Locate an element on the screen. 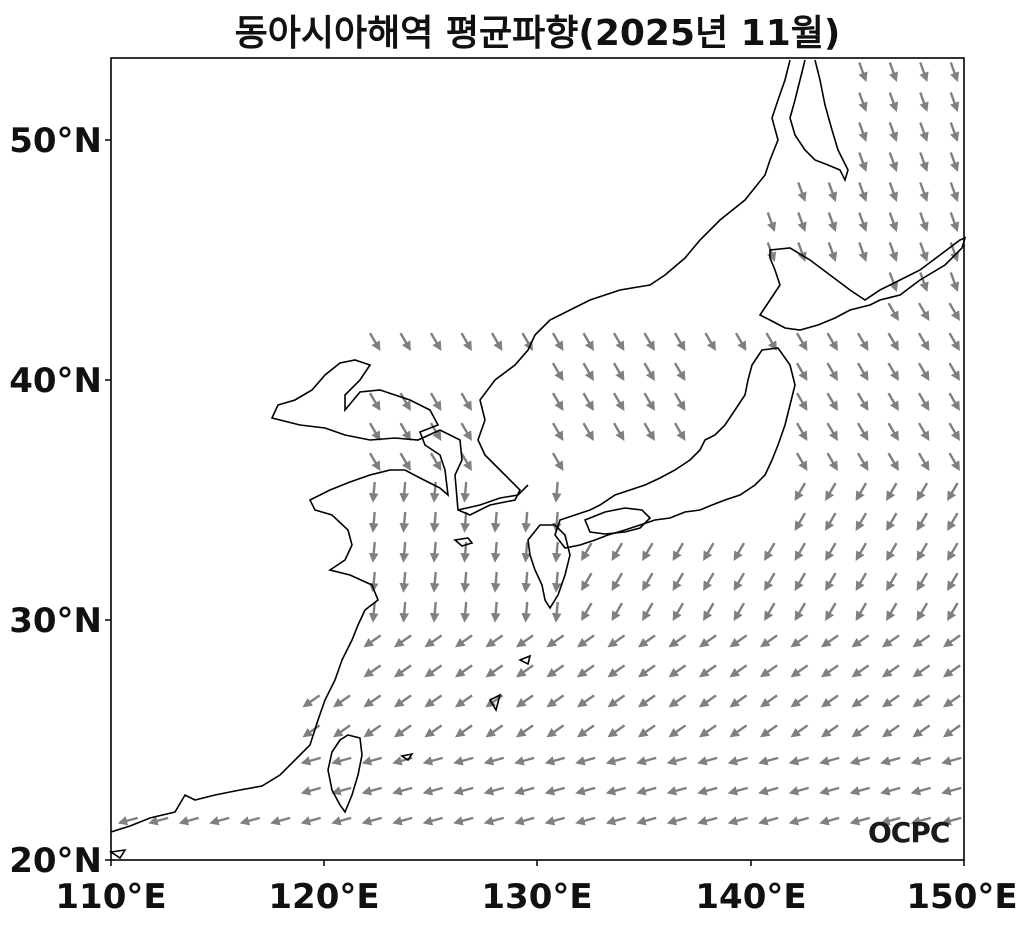 Image resolution: width=1025 pixels, height=928 pixels. lat-tick-40: 40°N is located at coordinates (55, 381).